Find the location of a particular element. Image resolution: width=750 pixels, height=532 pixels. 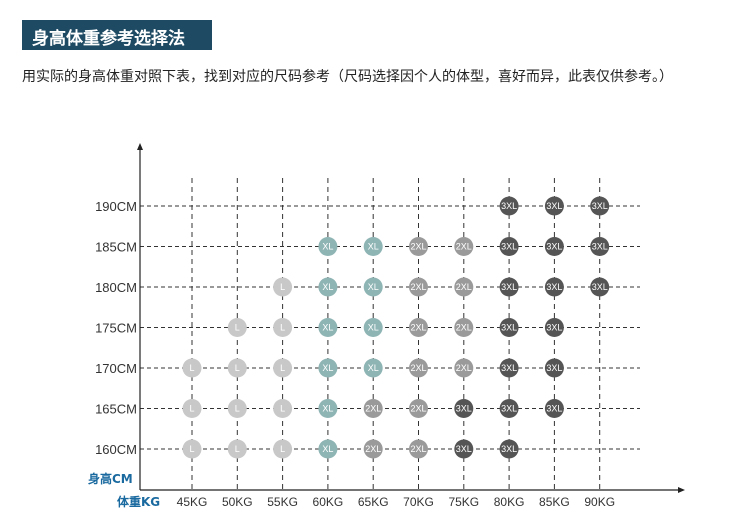

x-tick-label: 60KG is located at coordinates (328, 502).